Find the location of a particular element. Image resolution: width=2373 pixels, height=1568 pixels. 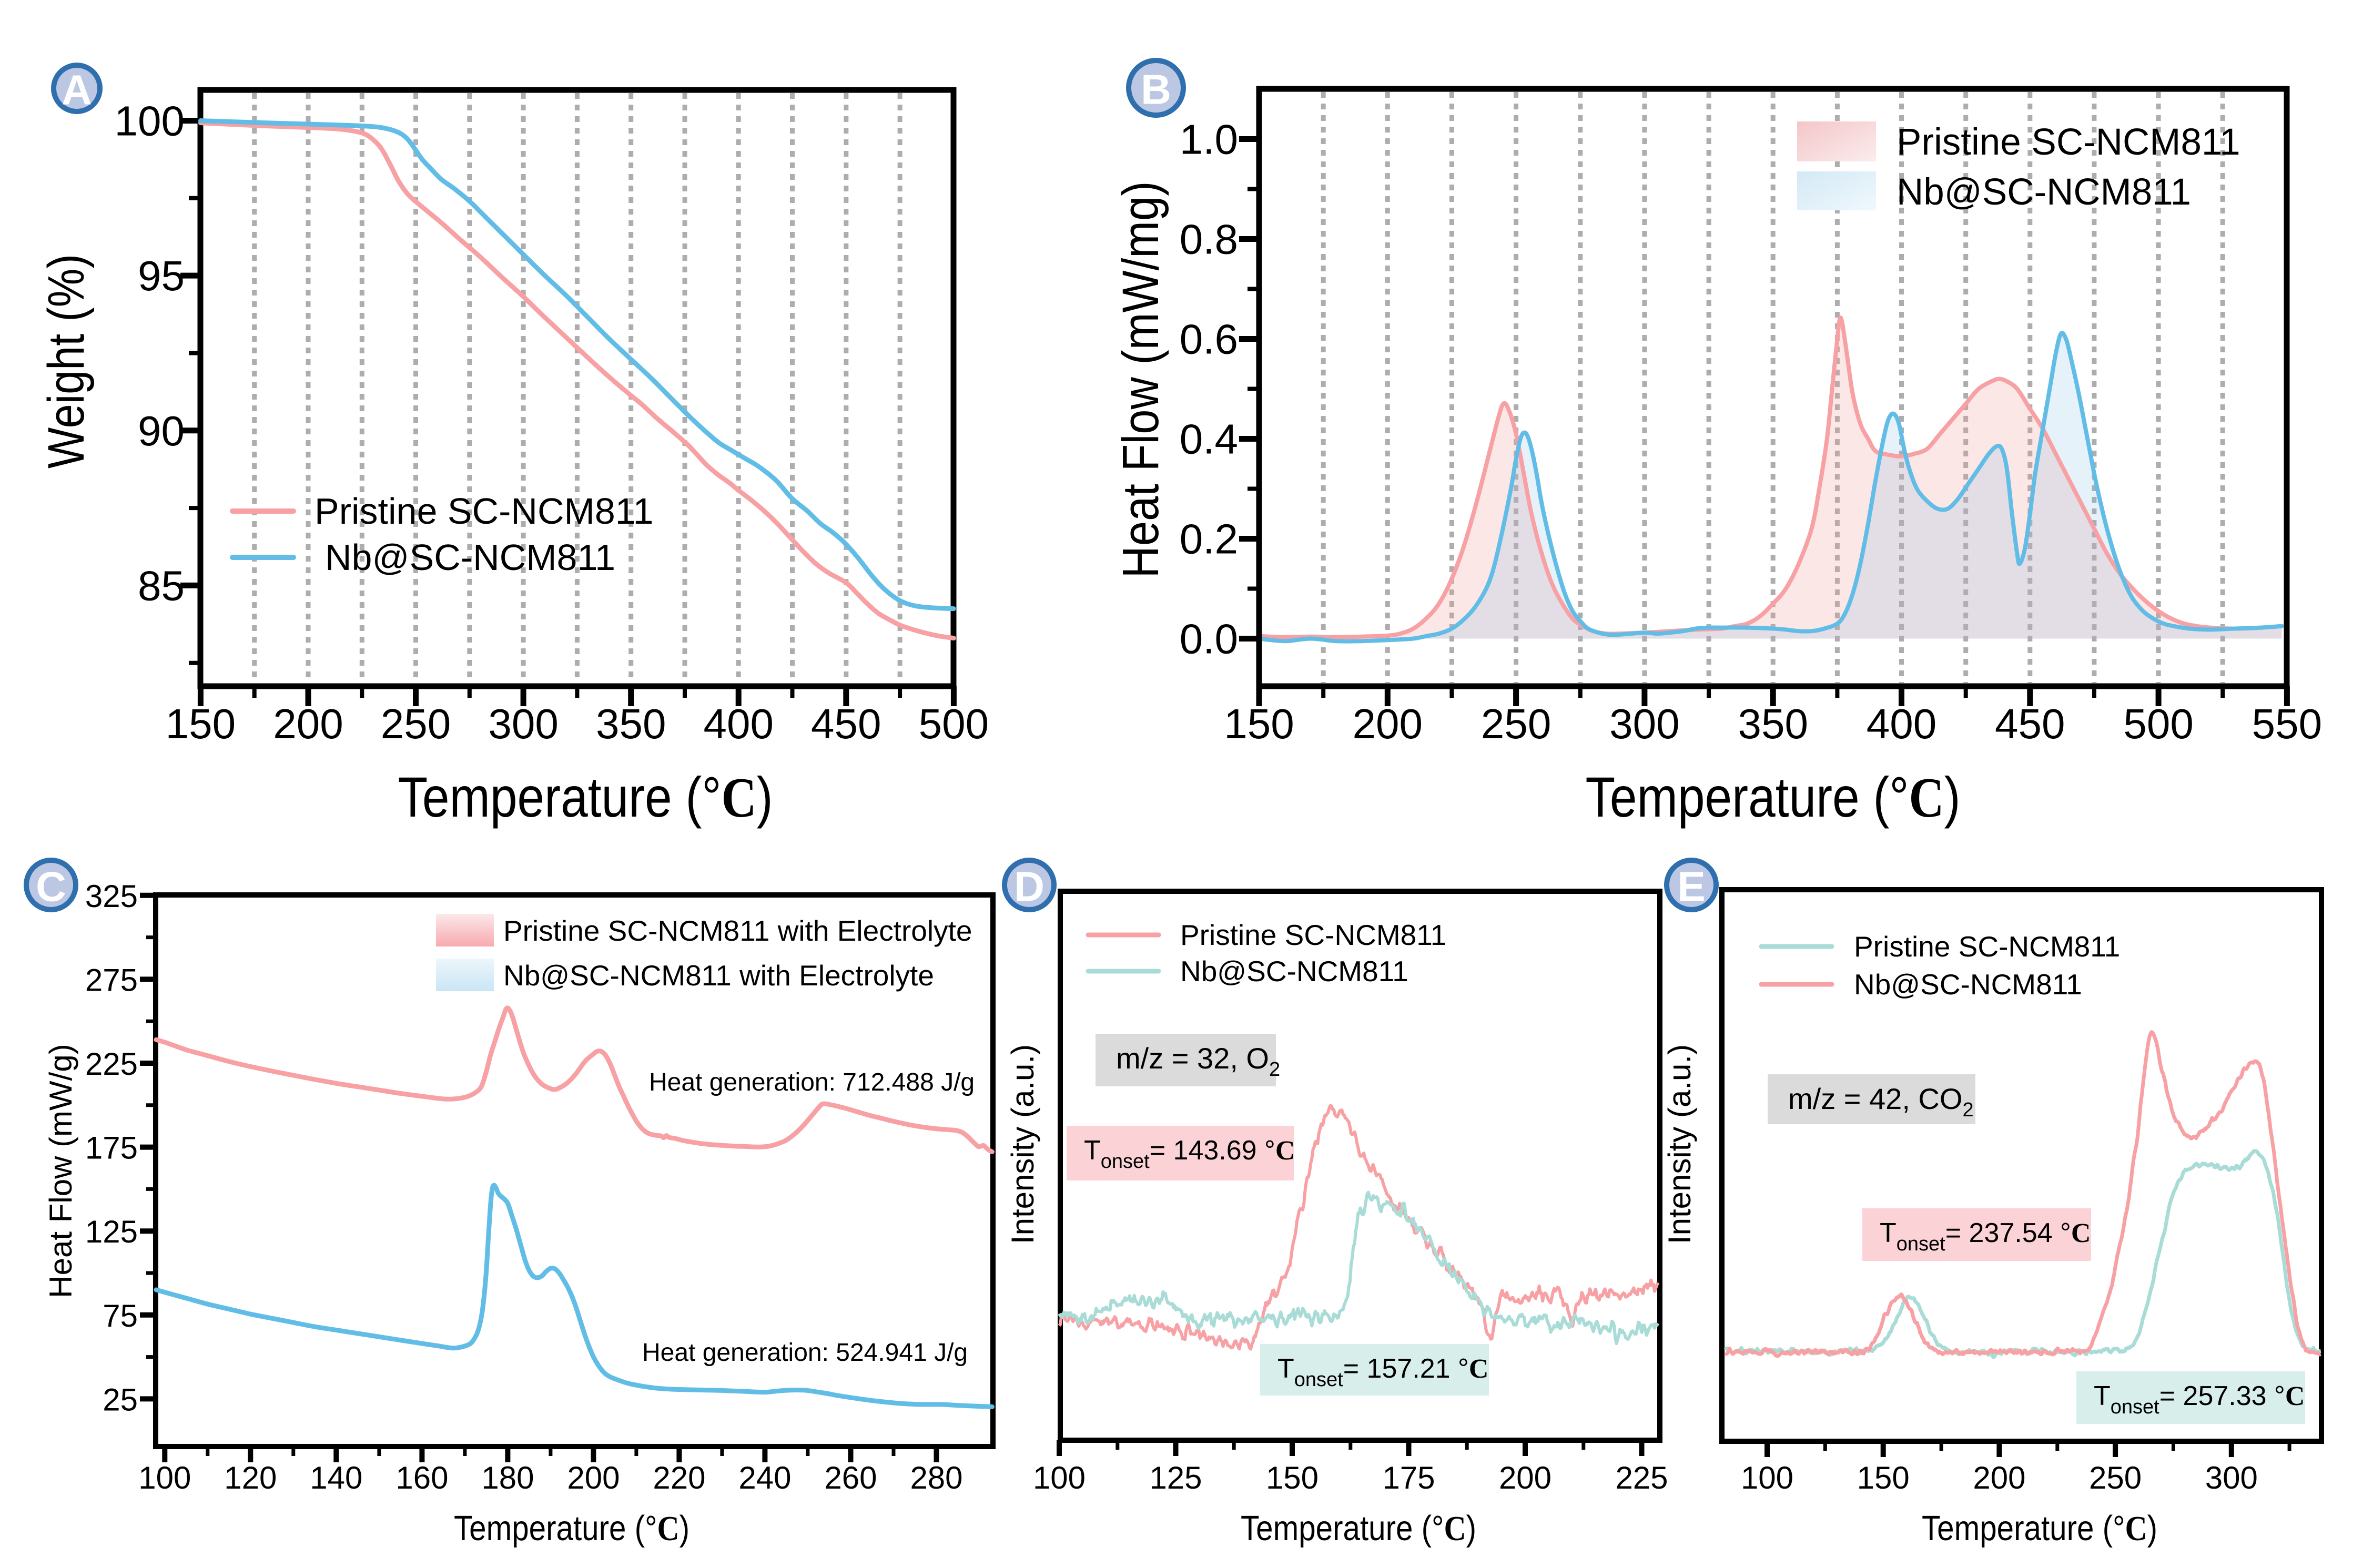

svg-text: 275 is located at coordinates (111, 979).